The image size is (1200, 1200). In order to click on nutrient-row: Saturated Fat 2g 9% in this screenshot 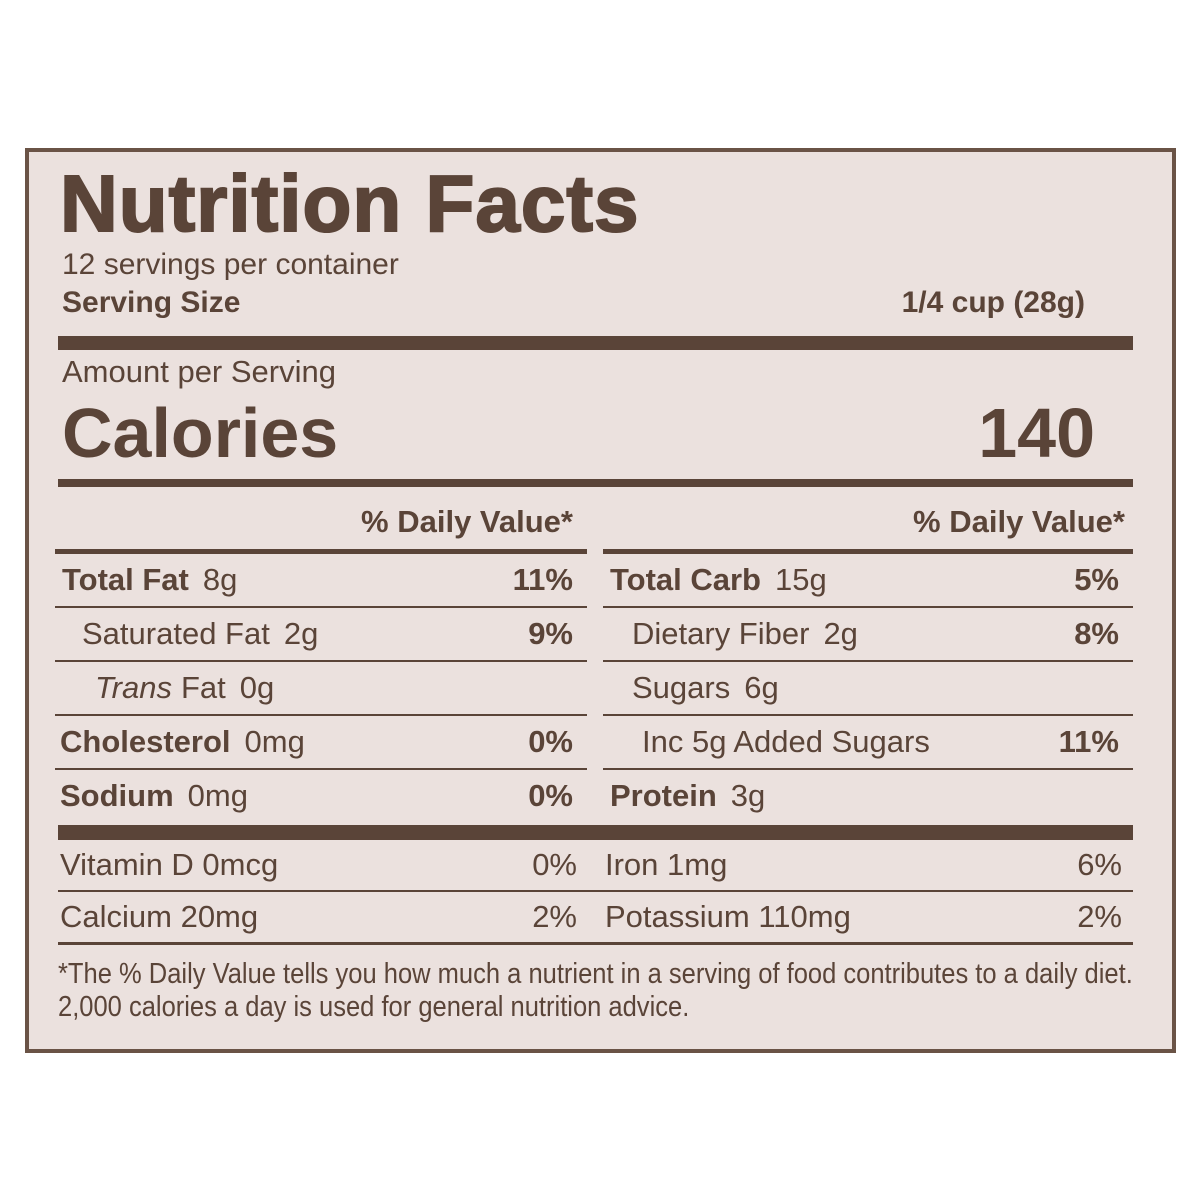, I will do `click(321, 635)`.